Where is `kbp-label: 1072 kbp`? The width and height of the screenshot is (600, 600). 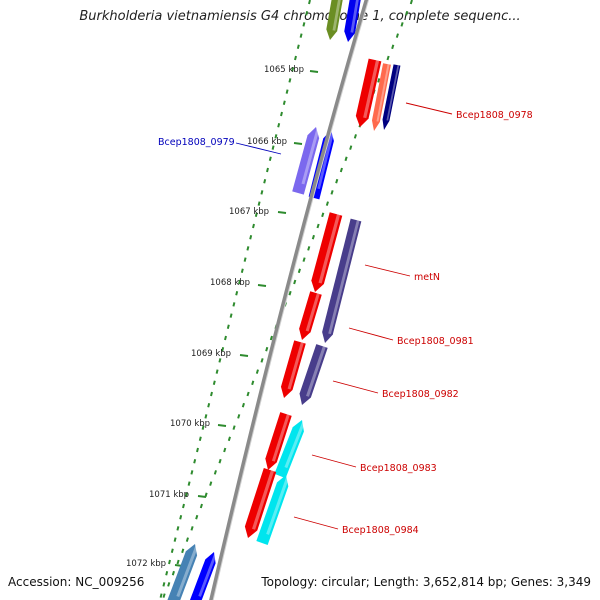 kbp-label: 1072 kbp is located at coordinates (146, 564).